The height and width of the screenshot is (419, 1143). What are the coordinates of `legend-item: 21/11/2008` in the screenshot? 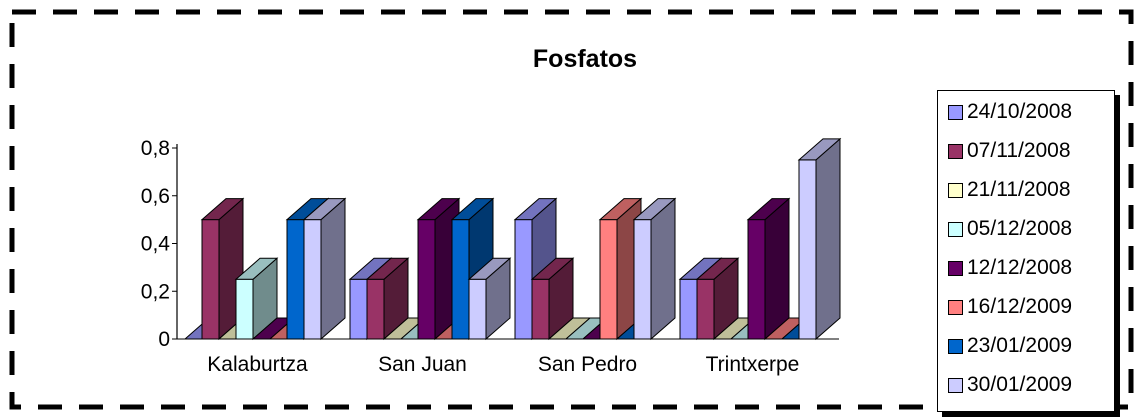 It's located at (1009, 190).